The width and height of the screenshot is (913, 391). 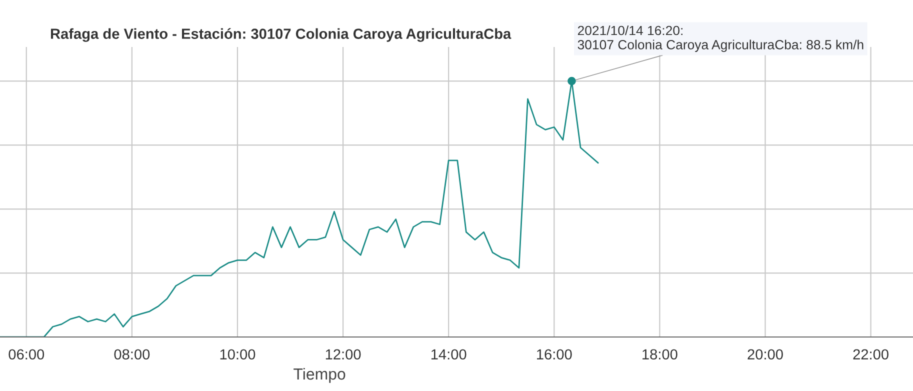 I want to click on chart-title: Rafaga de Viento - Estación: 30107 Colonia Caroya AgriculturaCba, so click(x=281, y=35).